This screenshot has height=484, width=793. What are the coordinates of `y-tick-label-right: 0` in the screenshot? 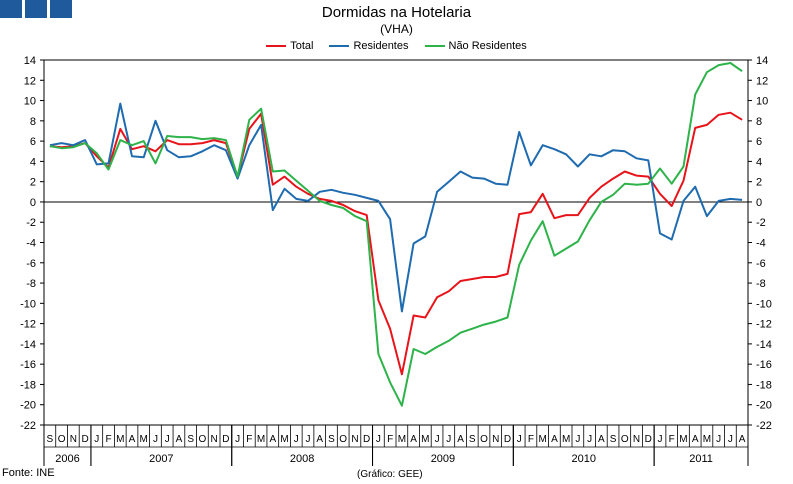 It's located at (759, 203).